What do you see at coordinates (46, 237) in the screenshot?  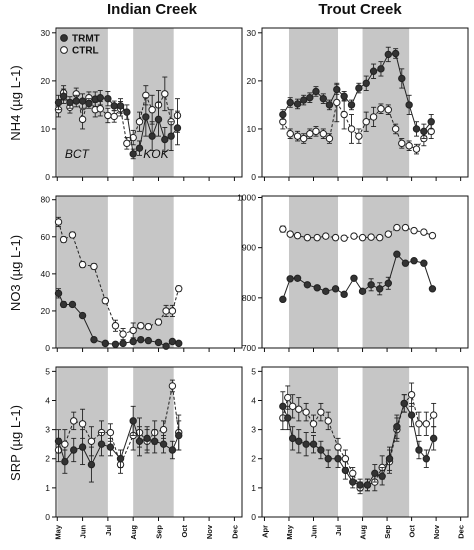 I see `y-tick-label: 60` at bounding box center [46, 237].